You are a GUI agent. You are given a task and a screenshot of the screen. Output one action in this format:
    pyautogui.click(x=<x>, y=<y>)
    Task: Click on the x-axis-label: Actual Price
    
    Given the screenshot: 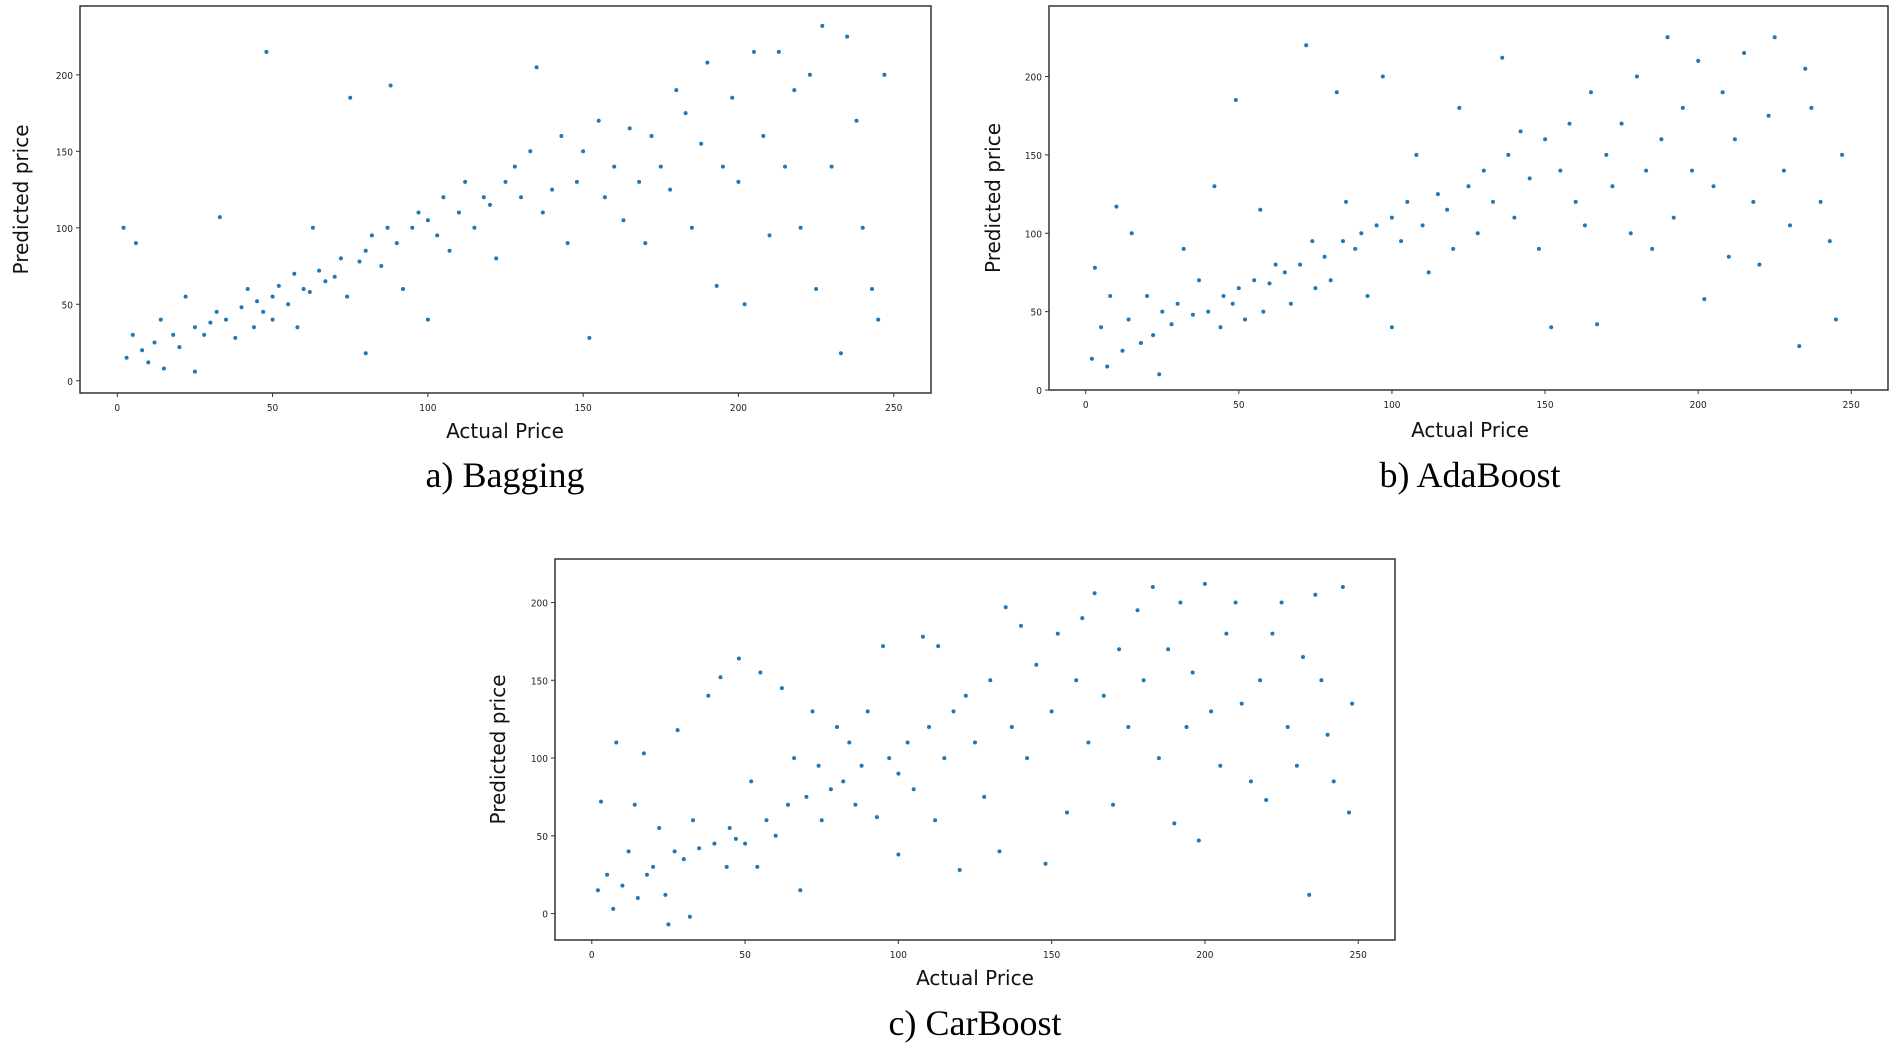 What is the action you would take?
    pyautogui.click(x=975, y=978)
    